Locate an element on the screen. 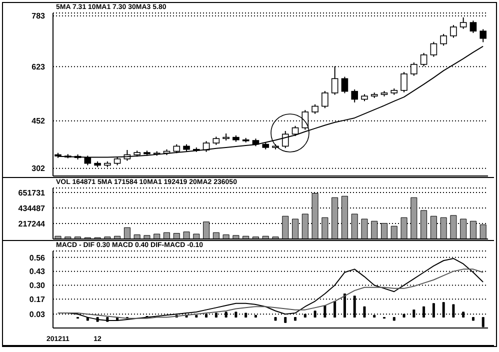 The height and width of the screenshot is (352, 499). y-tick-label: 0.43 is located at coordinates (37, 271).